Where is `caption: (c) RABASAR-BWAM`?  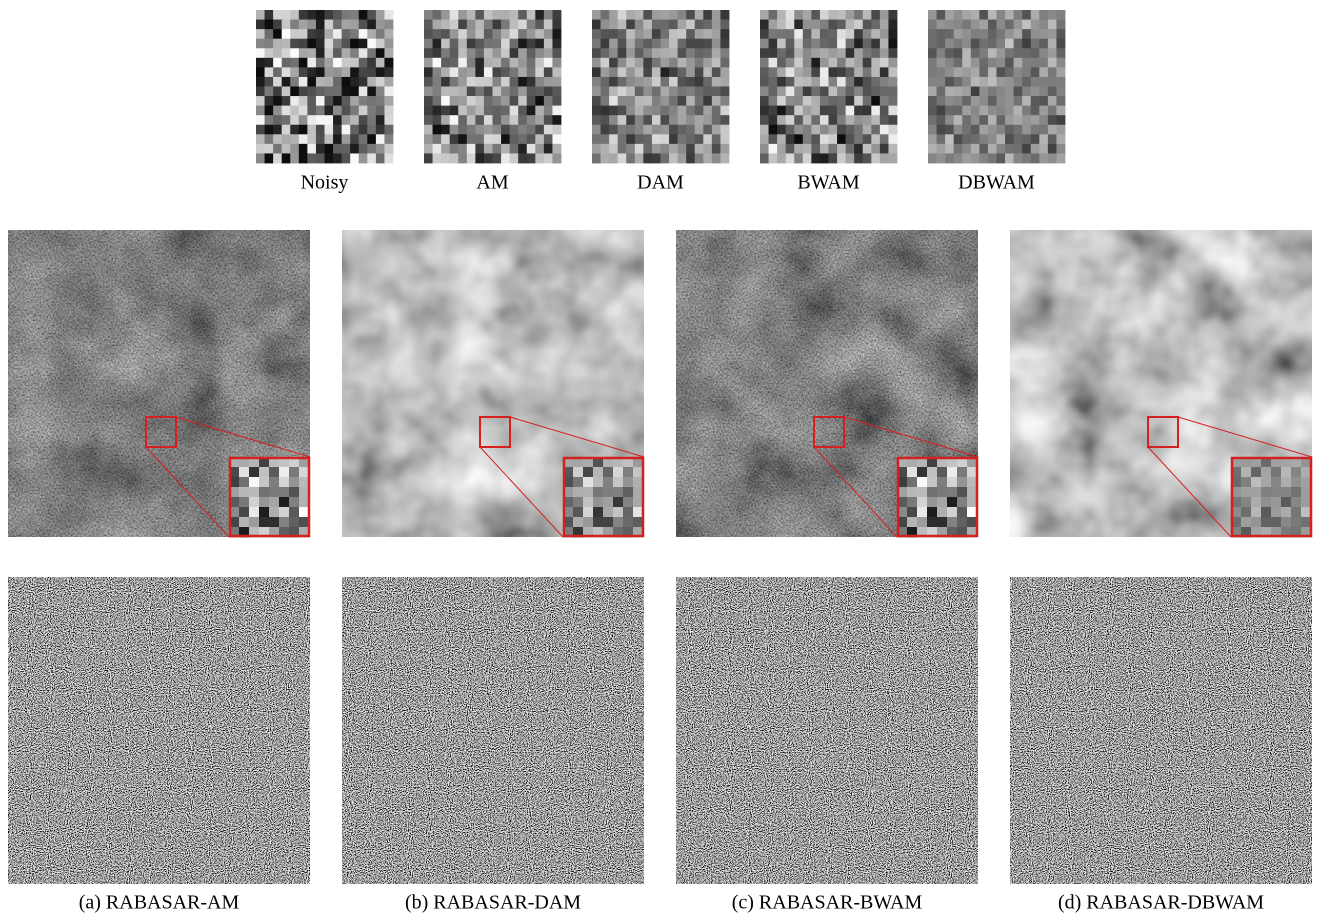
caption: (c) RABASAR-BWAM is located at coordinates (827, 903).